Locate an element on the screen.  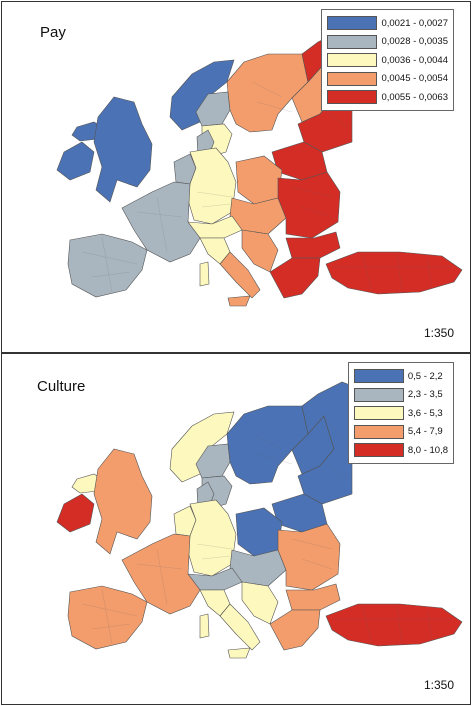
legend-item: 0,0055 - 0,0063 is located at coordinates (387, 97).